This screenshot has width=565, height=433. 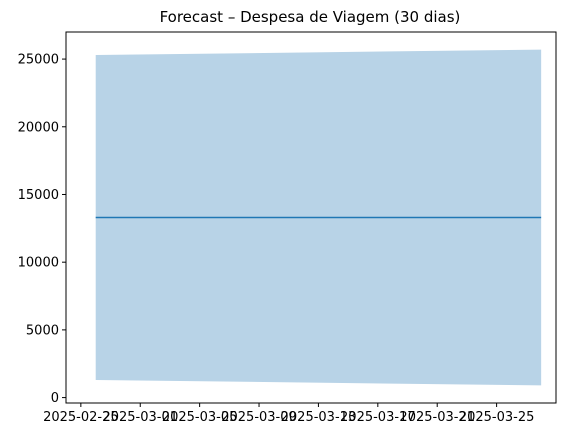 I want to click on x-tick-label: 2025-03-05, so click(x=200, y=417).